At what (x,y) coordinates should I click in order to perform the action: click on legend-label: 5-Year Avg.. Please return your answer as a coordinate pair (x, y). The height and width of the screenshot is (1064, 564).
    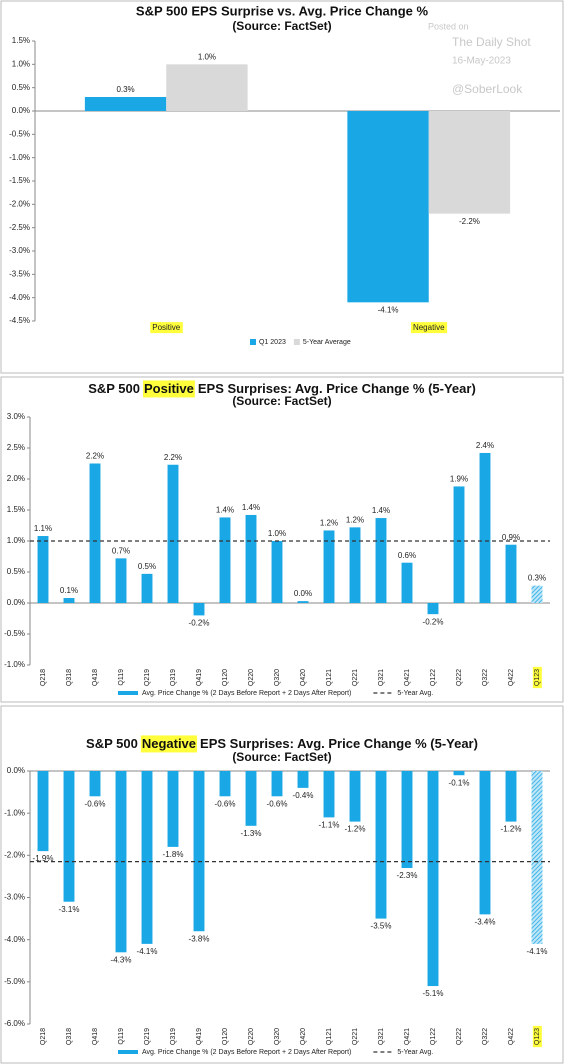
    Looking at the image, I should click on (415, 693).